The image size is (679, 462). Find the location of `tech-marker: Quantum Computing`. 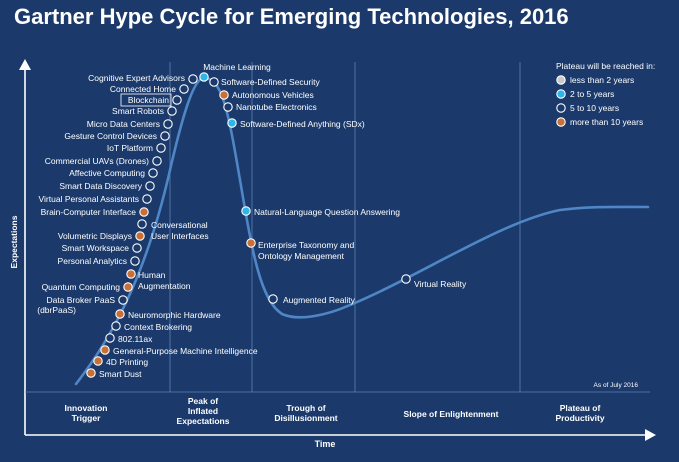

tech-marker: Quantum Computing is located at coordinates (87, 287).